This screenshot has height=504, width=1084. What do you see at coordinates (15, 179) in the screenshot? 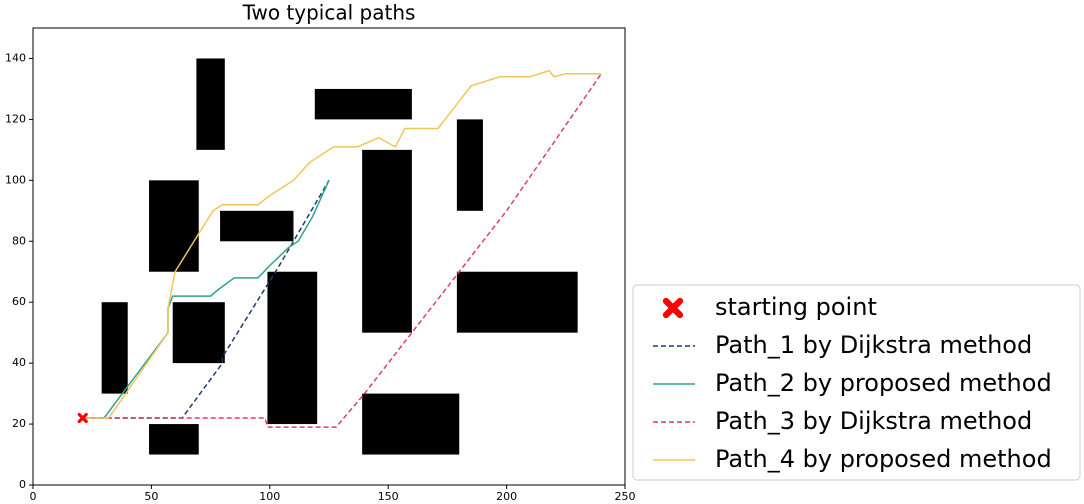
I see `y-tick-label: 100` at bounding box center [15, 179].